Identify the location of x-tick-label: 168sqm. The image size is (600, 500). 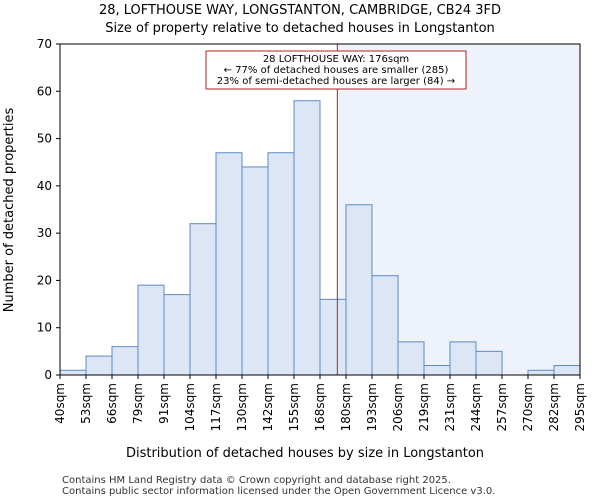
(320, 407).